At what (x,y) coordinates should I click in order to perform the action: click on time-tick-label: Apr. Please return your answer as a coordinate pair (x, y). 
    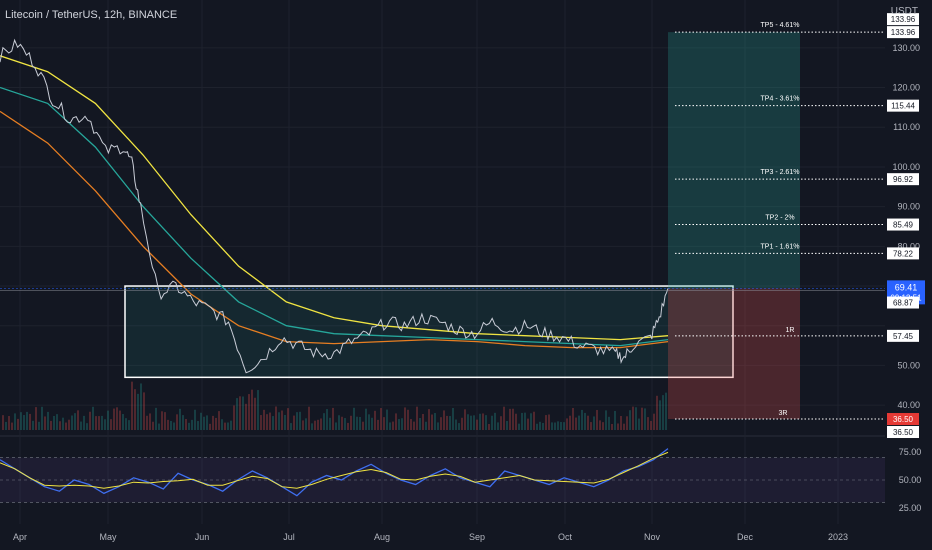
    Looking at the image, I should click on (20, 537).